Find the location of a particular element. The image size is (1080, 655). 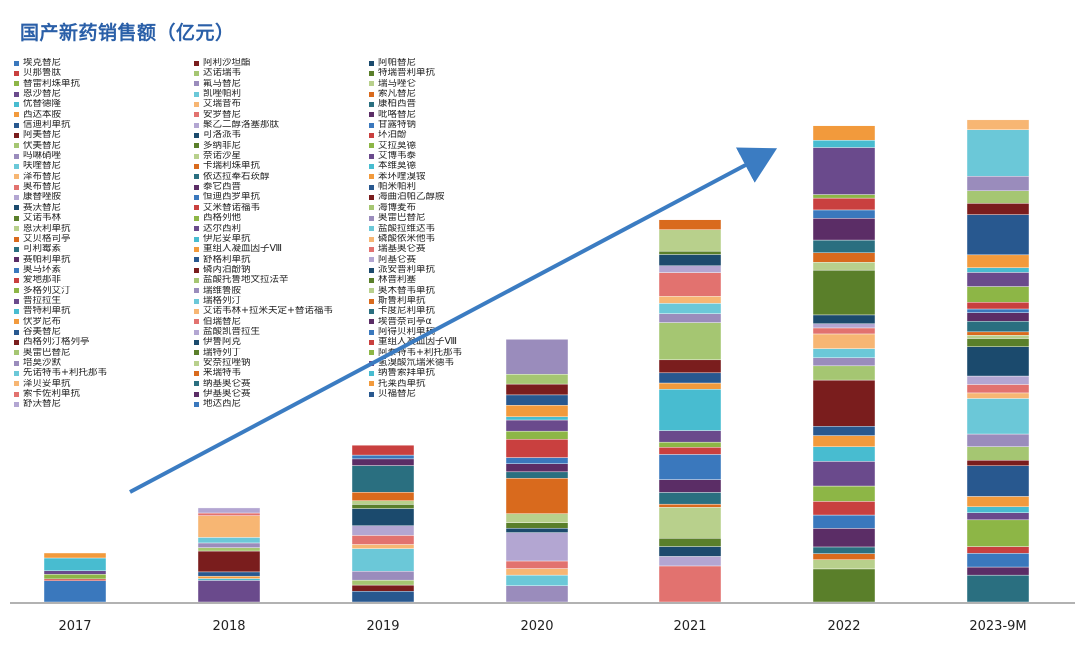

legend-label: 康柏西普 is located at coordinates (397, 104).